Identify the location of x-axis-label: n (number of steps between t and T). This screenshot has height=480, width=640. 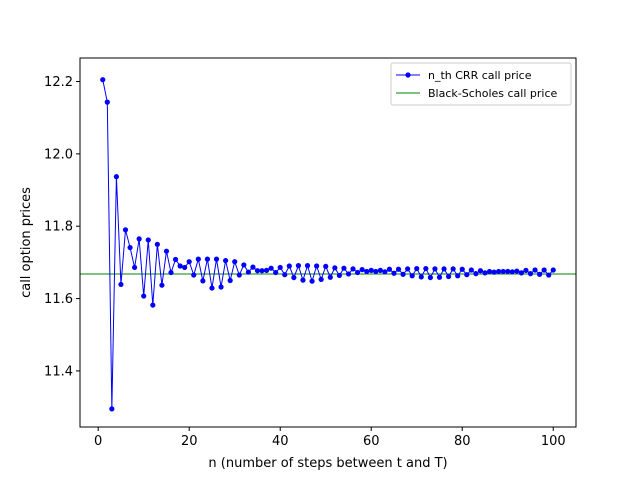
(327, 463).